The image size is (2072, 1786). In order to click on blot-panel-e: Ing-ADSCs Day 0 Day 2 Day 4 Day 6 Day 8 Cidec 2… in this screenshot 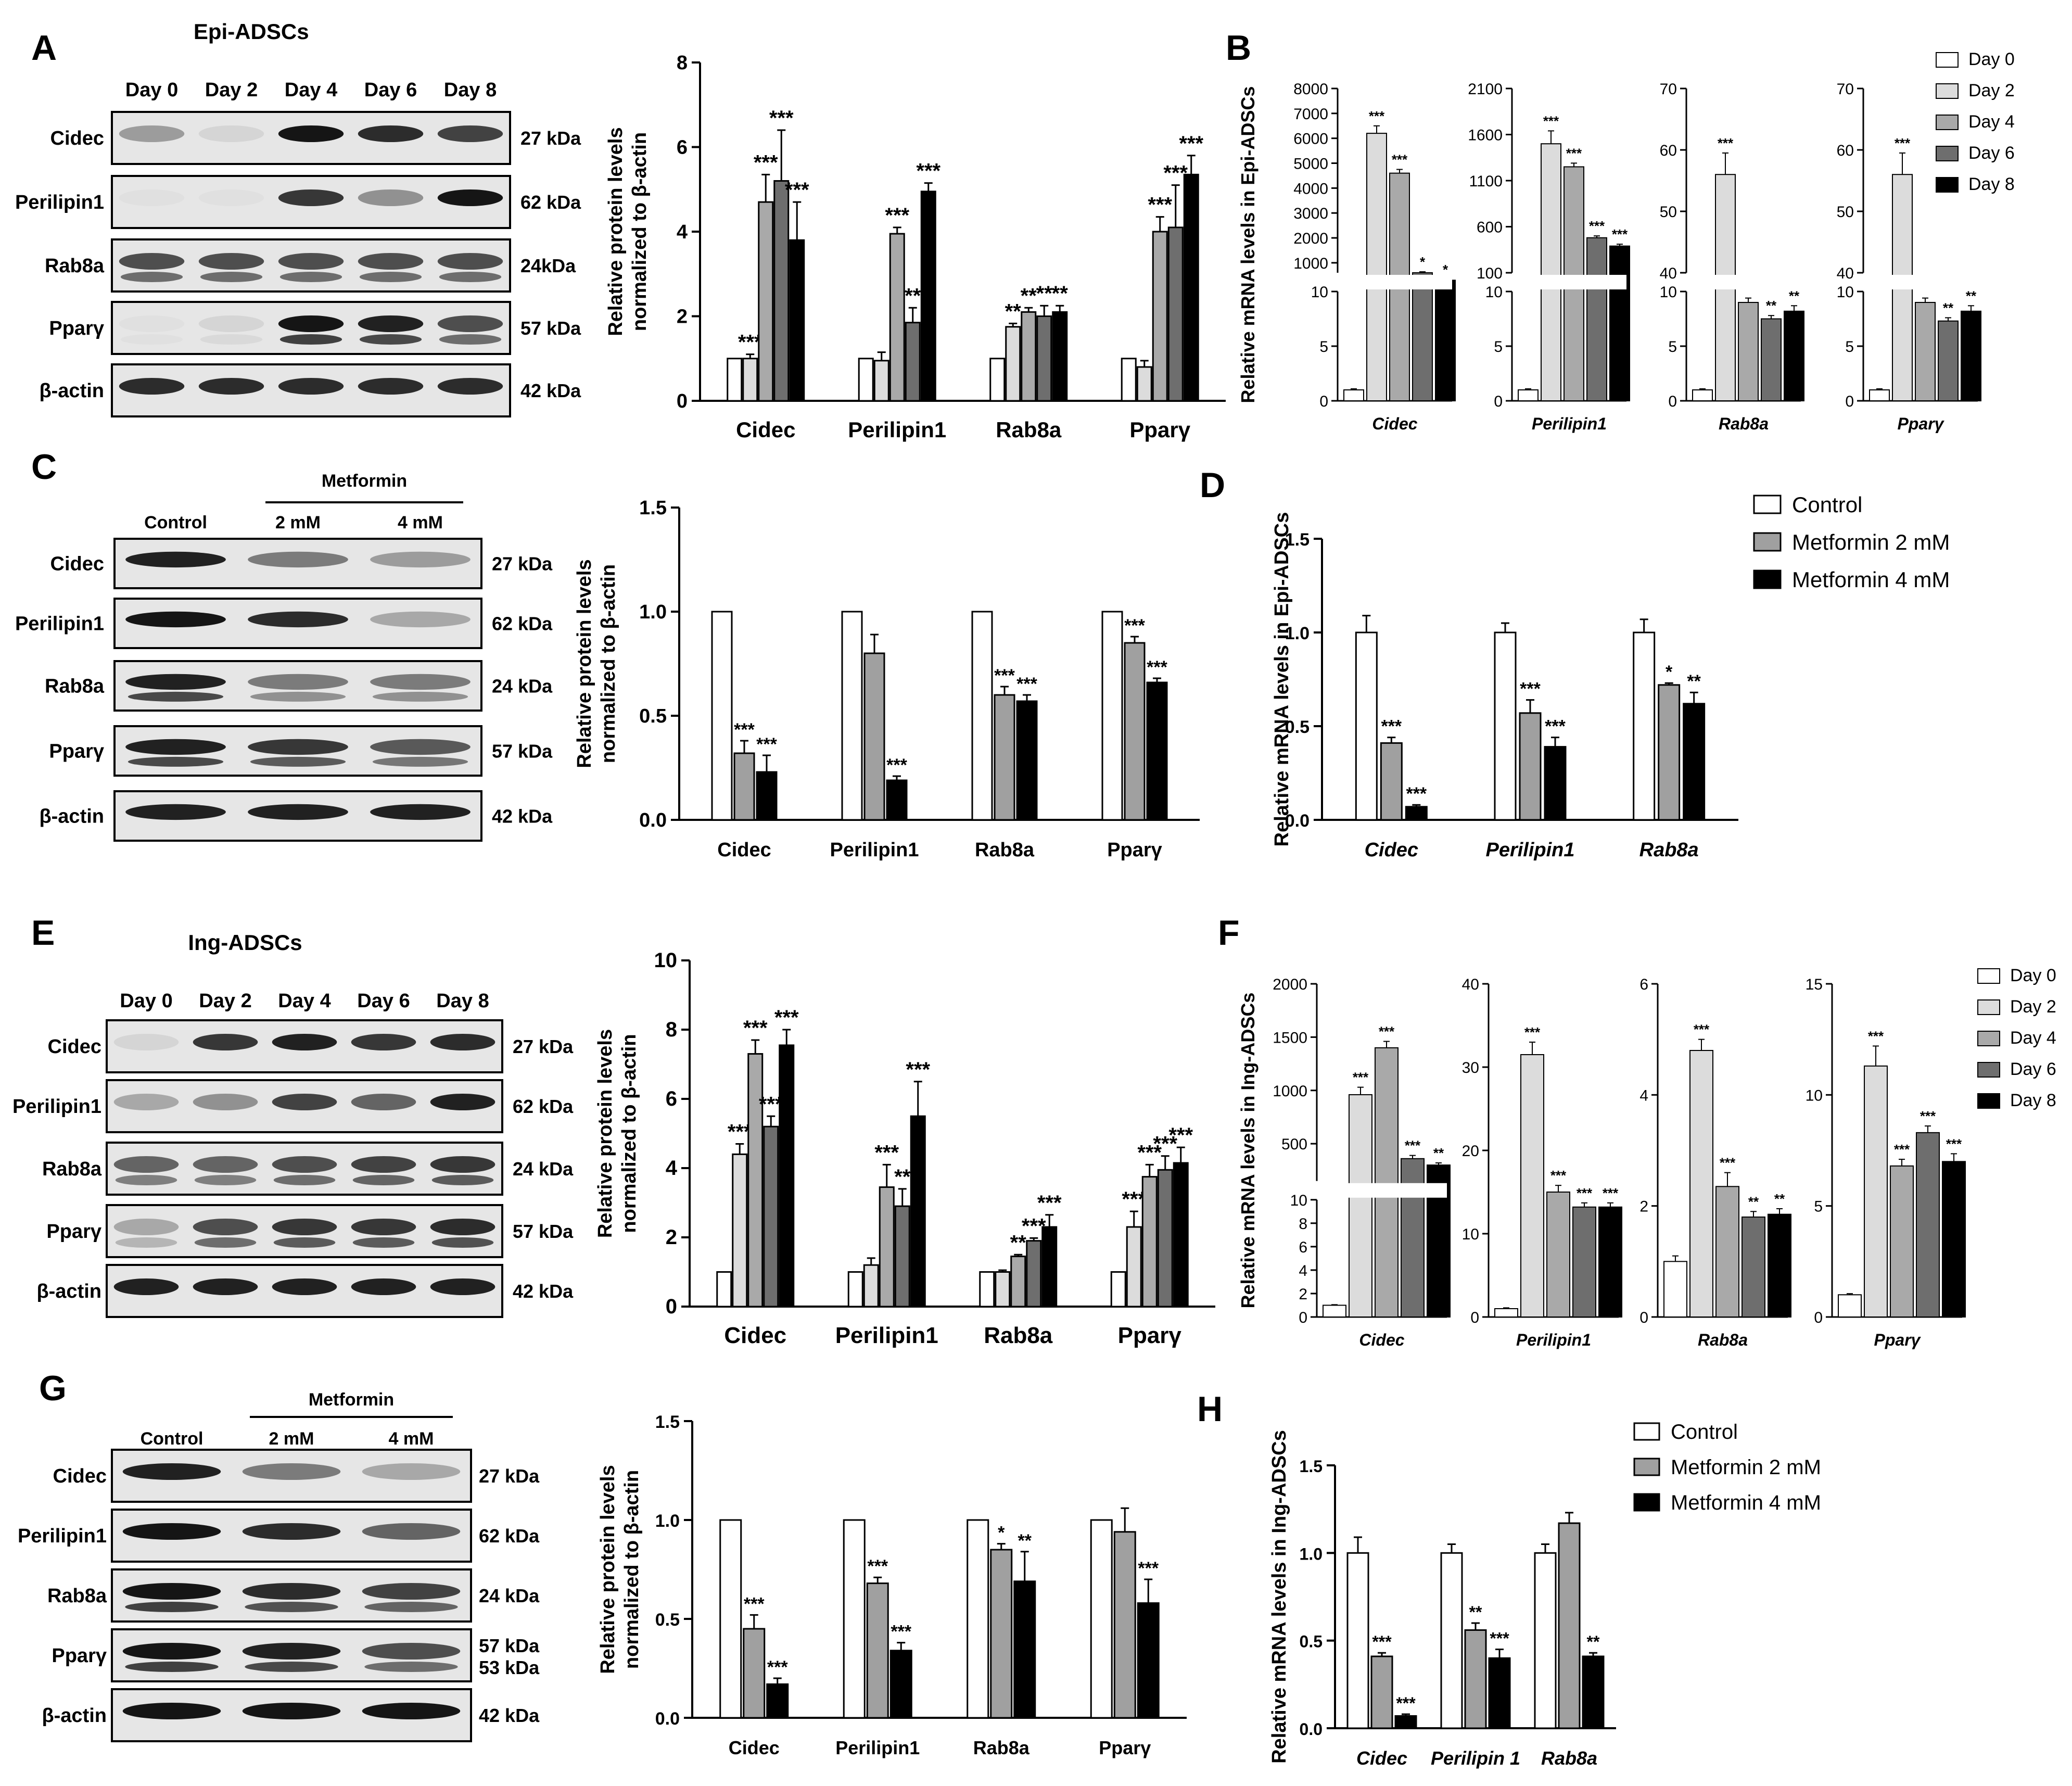, I will do `click(293, 1124)`.